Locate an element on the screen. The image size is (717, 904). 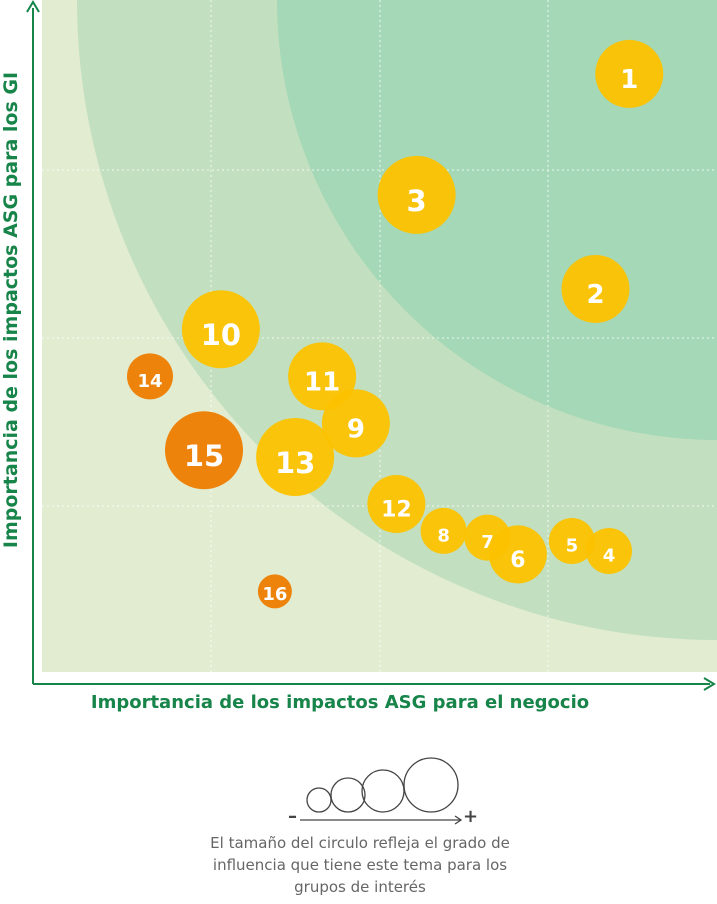
bubble-label-7: 7 is located at coordinates (487, 542).